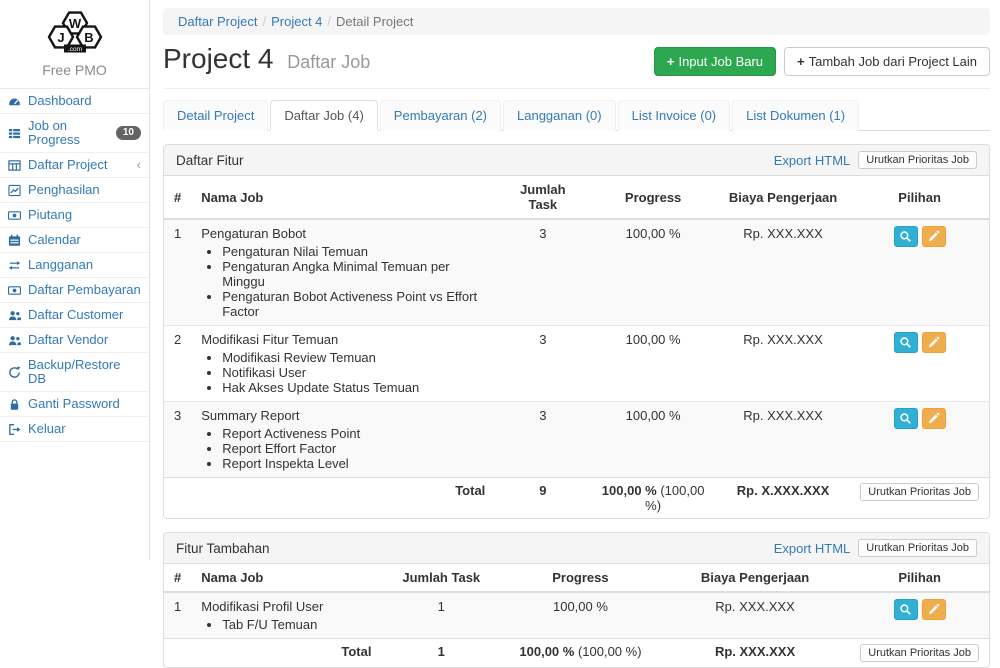 The height and width of the screenshot is (668, 1000). What do you see at coordinates (74, 101) in the screenshot?
I see `sidebar-item-dashboard: Dashboard` at bounding box center [74, 101].